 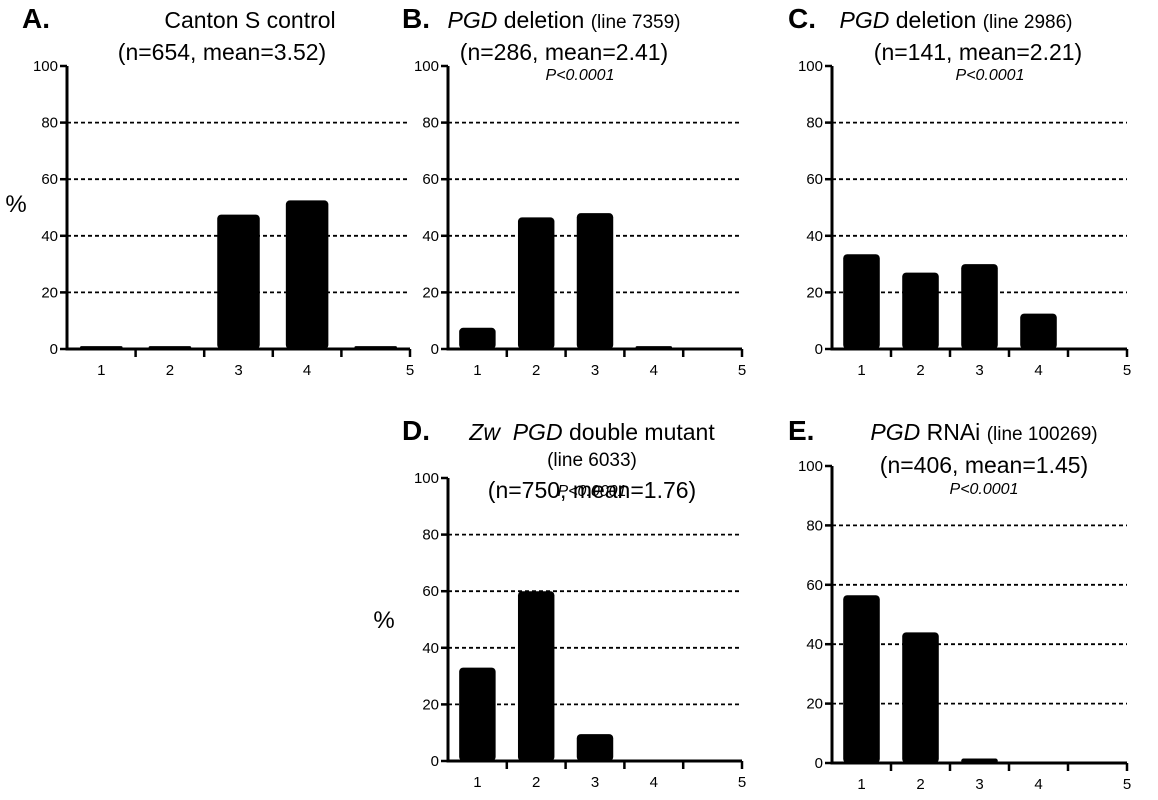 What do you see at coordinates (801, 430) in the screenshot?
I see `panel-letter: E.` at bounding box center [801, 430].